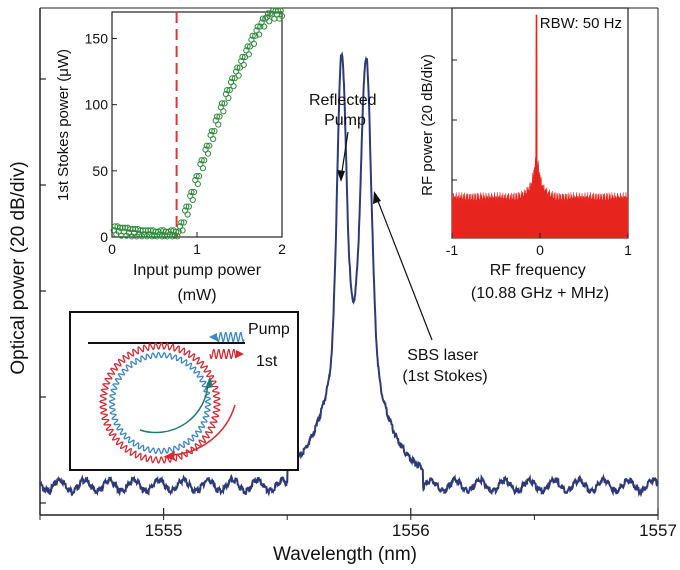 The image size is (680, 570). Describe the element at coordinates (540, 250) in the screenshot. I see `rf-x-tick-label-1: 0` at that location.